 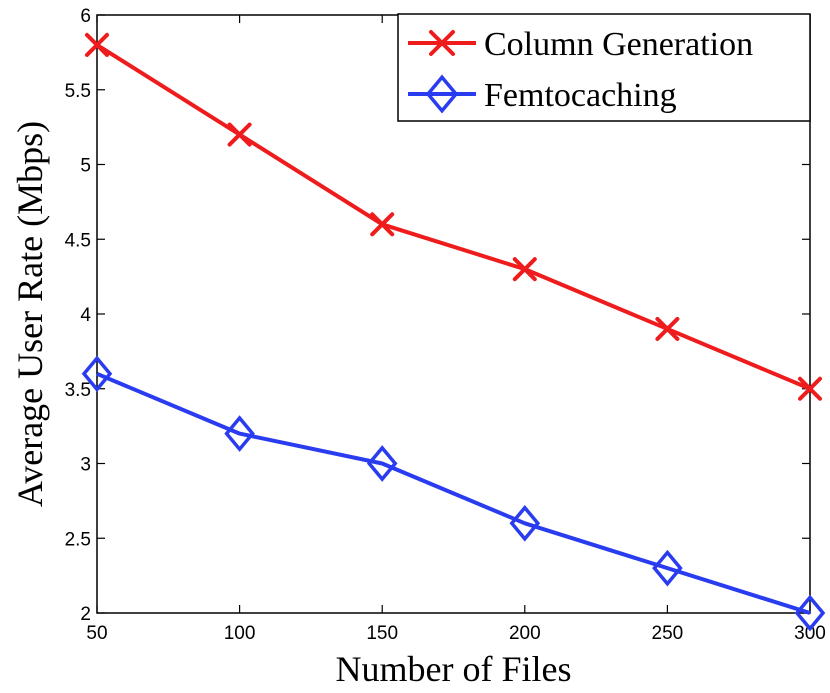 I want to click on legend-item: Column Generation, so click(x=580, y=44).